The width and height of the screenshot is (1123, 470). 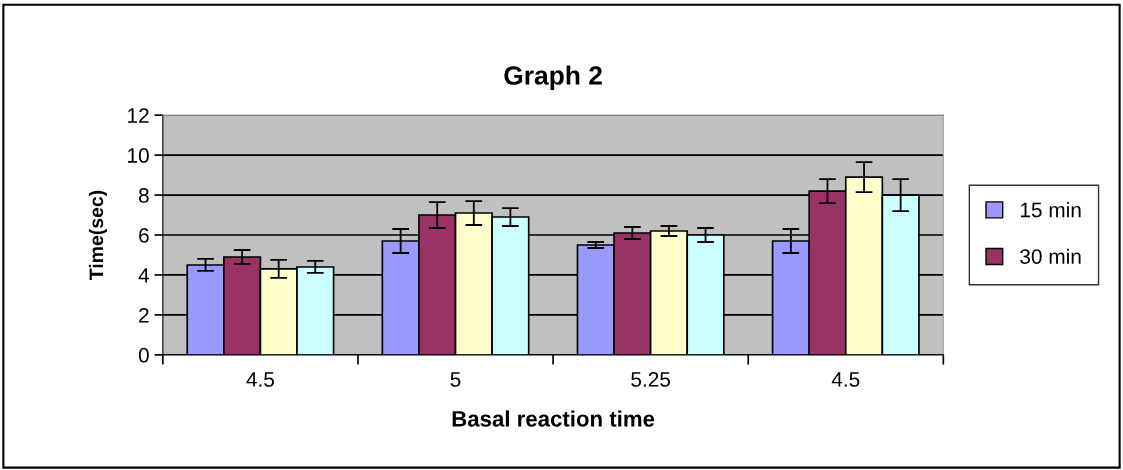 I want to click on y-tick-label: 8, so click(x=143, y=195).